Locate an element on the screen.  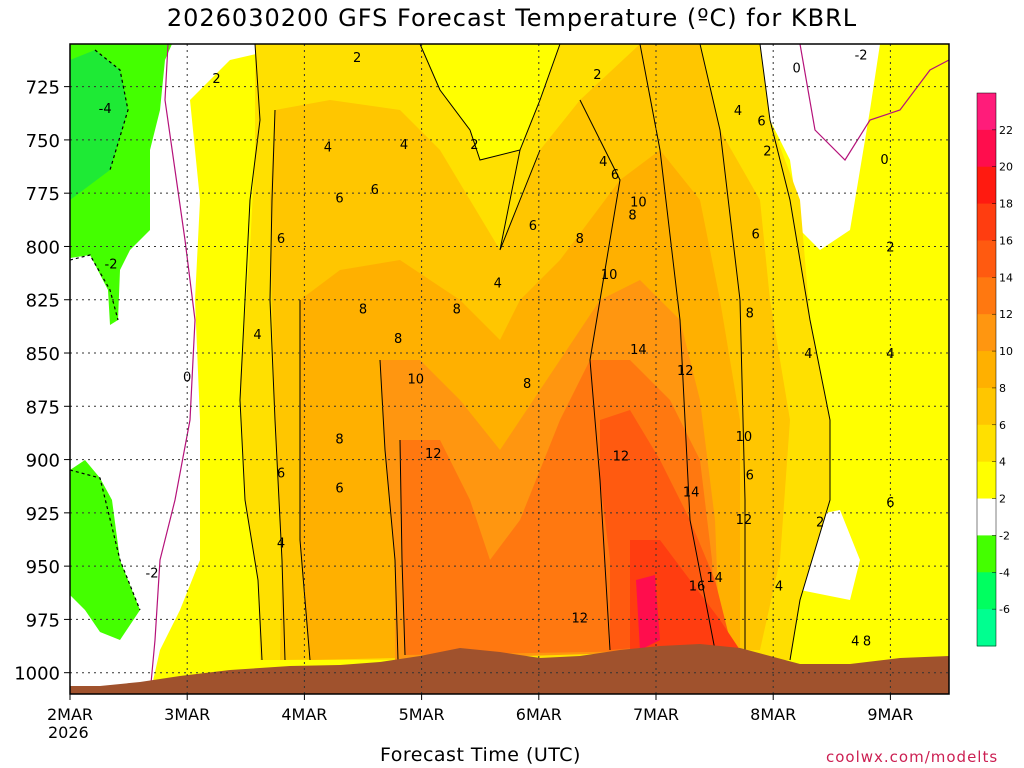
colorbar-label: 20 is located at coordinates (1006, 167).